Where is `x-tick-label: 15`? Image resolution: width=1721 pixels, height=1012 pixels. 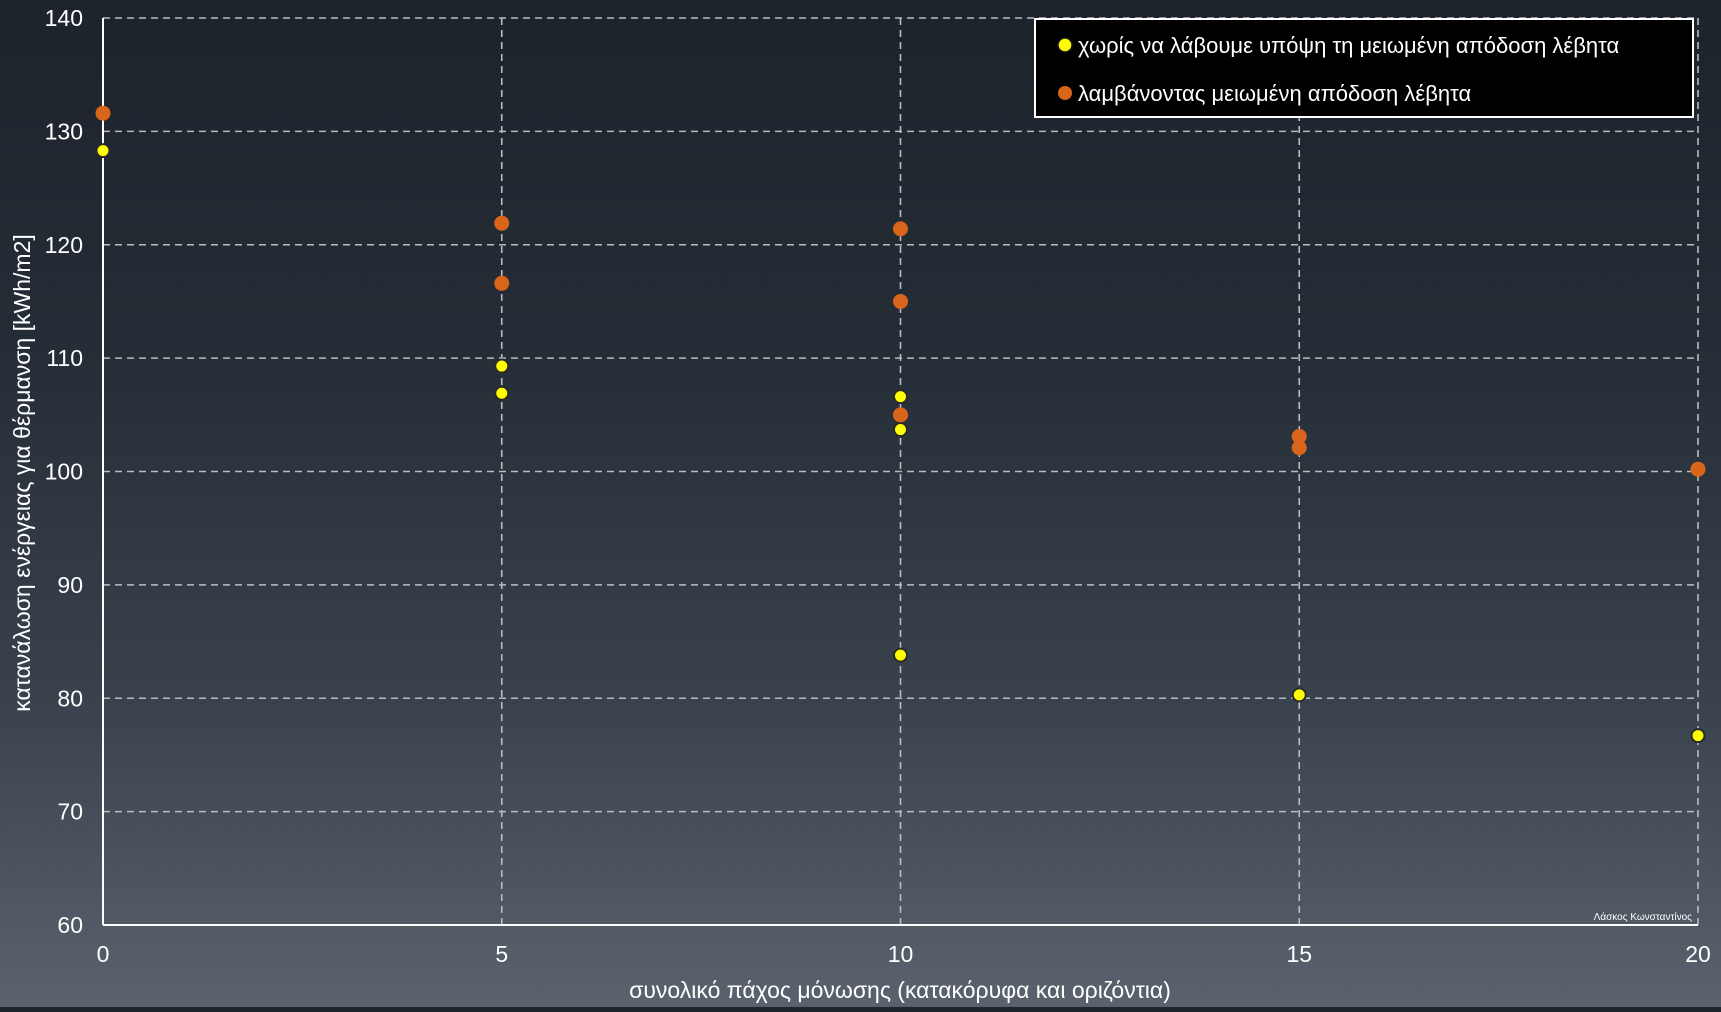 x-tick-label: 15 is located at coordinates (1299, 954).